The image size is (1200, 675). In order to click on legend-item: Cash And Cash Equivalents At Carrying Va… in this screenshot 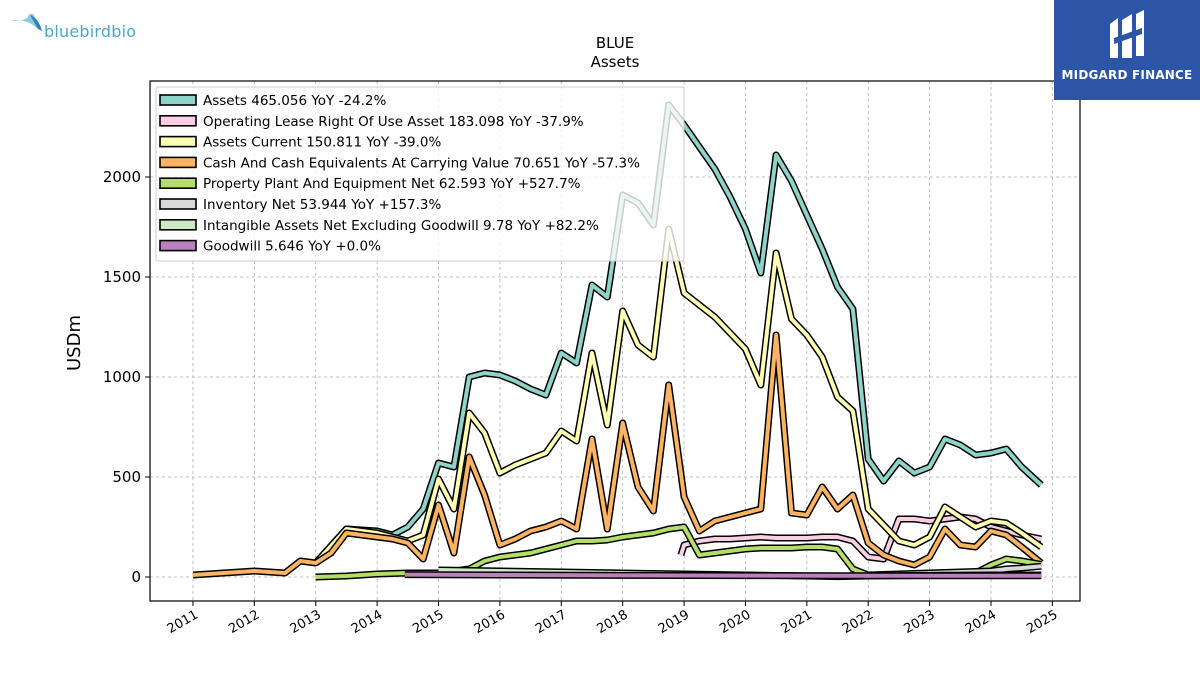, I will do `click(399, 163)`.